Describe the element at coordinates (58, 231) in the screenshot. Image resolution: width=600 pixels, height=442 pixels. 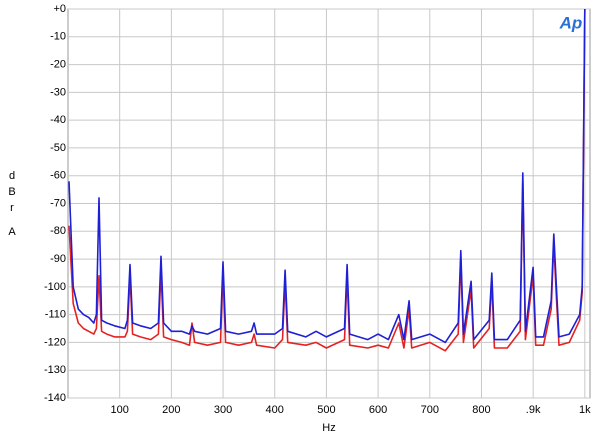
I see `y-tick-label: -80` at that location.